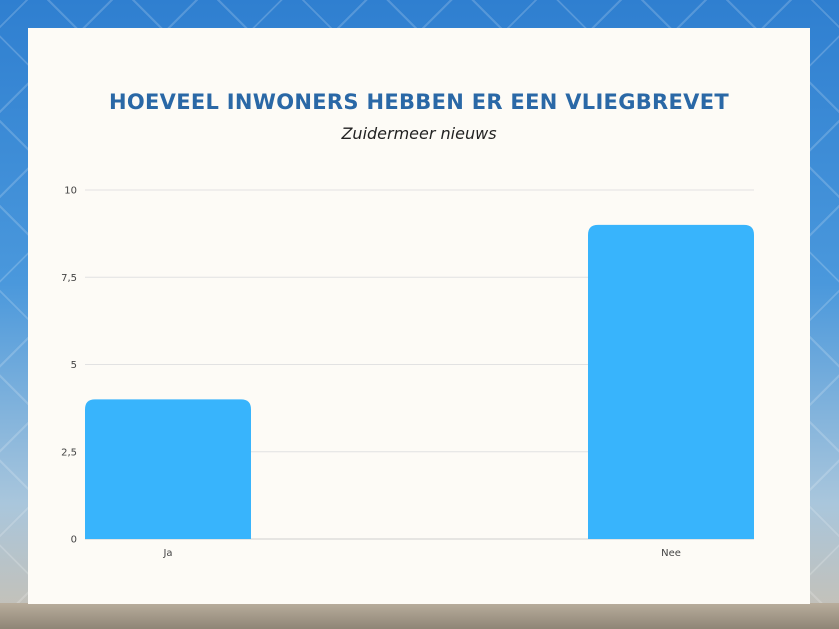  I want to click on y-tick-label: 5, so click(74, 365).